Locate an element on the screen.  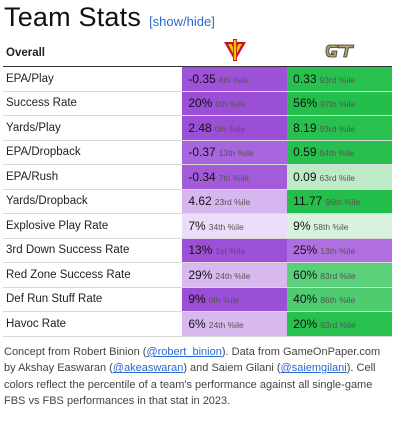
percentile-label: 34th %ile is located at coordinates (226, 226).